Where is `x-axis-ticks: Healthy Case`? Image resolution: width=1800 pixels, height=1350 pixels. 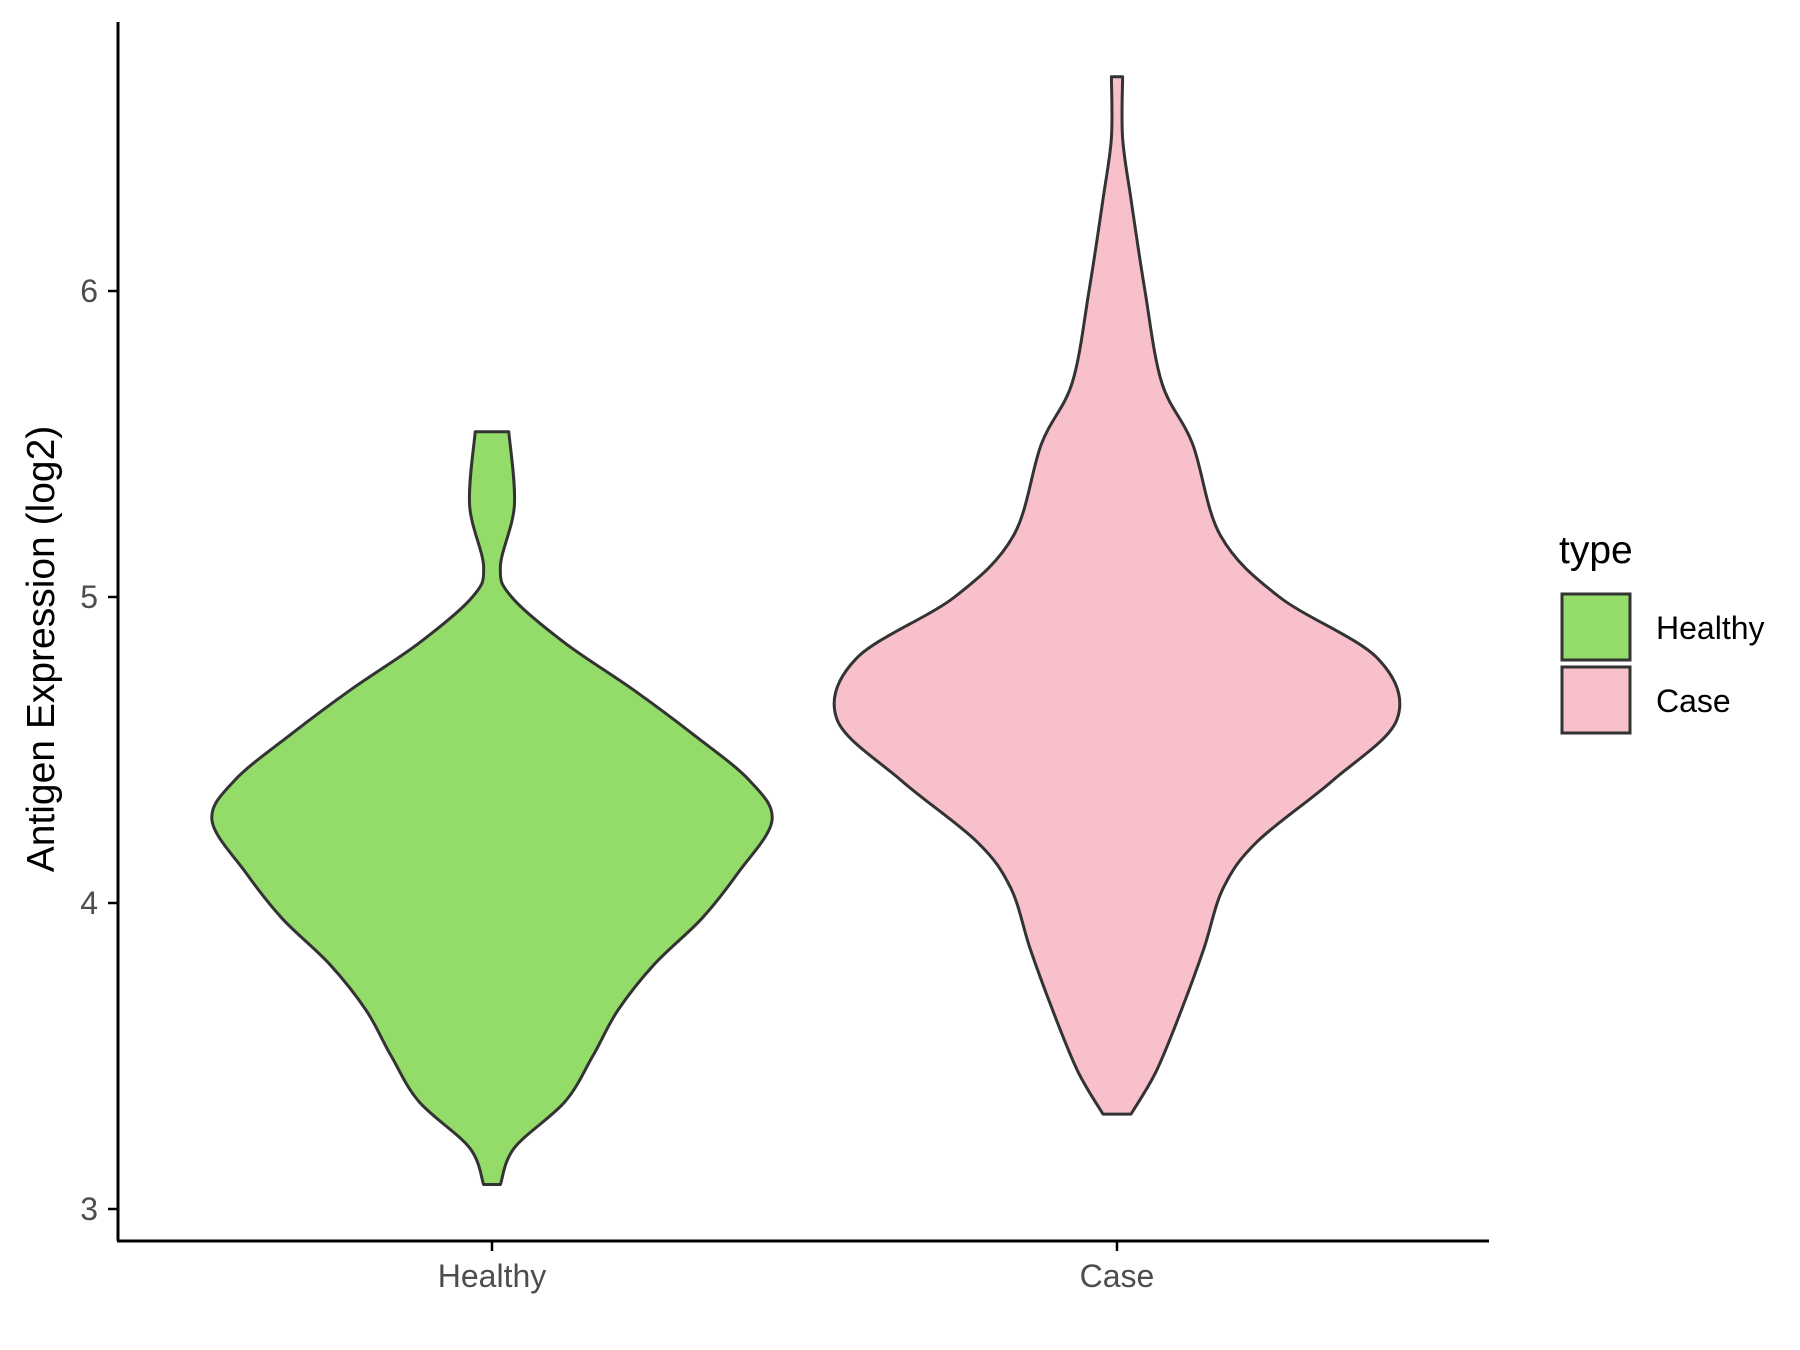 x-axis-ticks: Healthy Case is located at coordinates (796, 1267).